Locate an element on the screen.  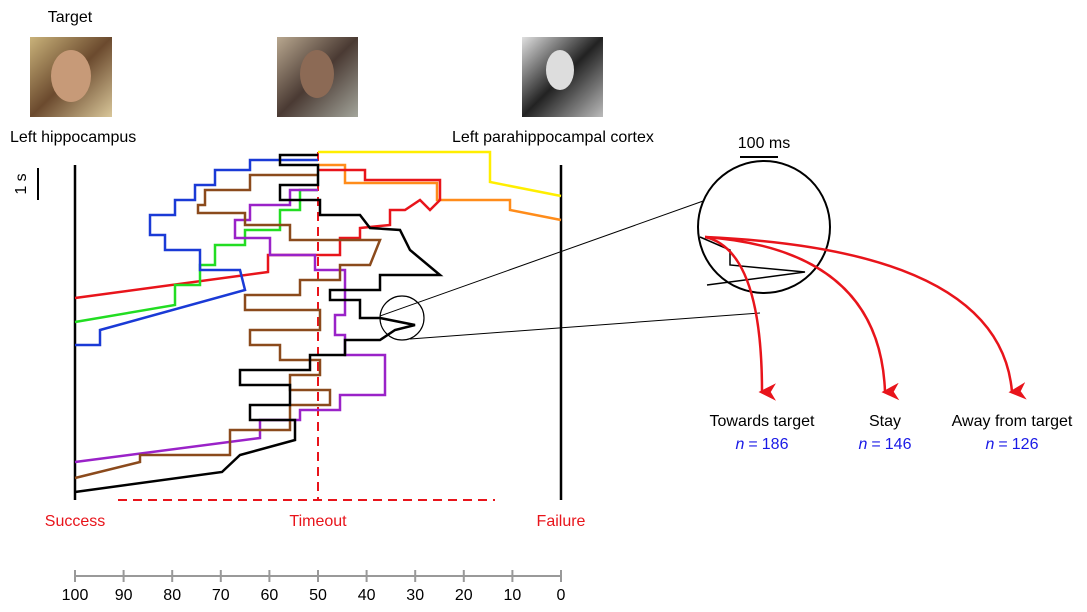
tick-label: 90 is located at coordinates (124, 595).